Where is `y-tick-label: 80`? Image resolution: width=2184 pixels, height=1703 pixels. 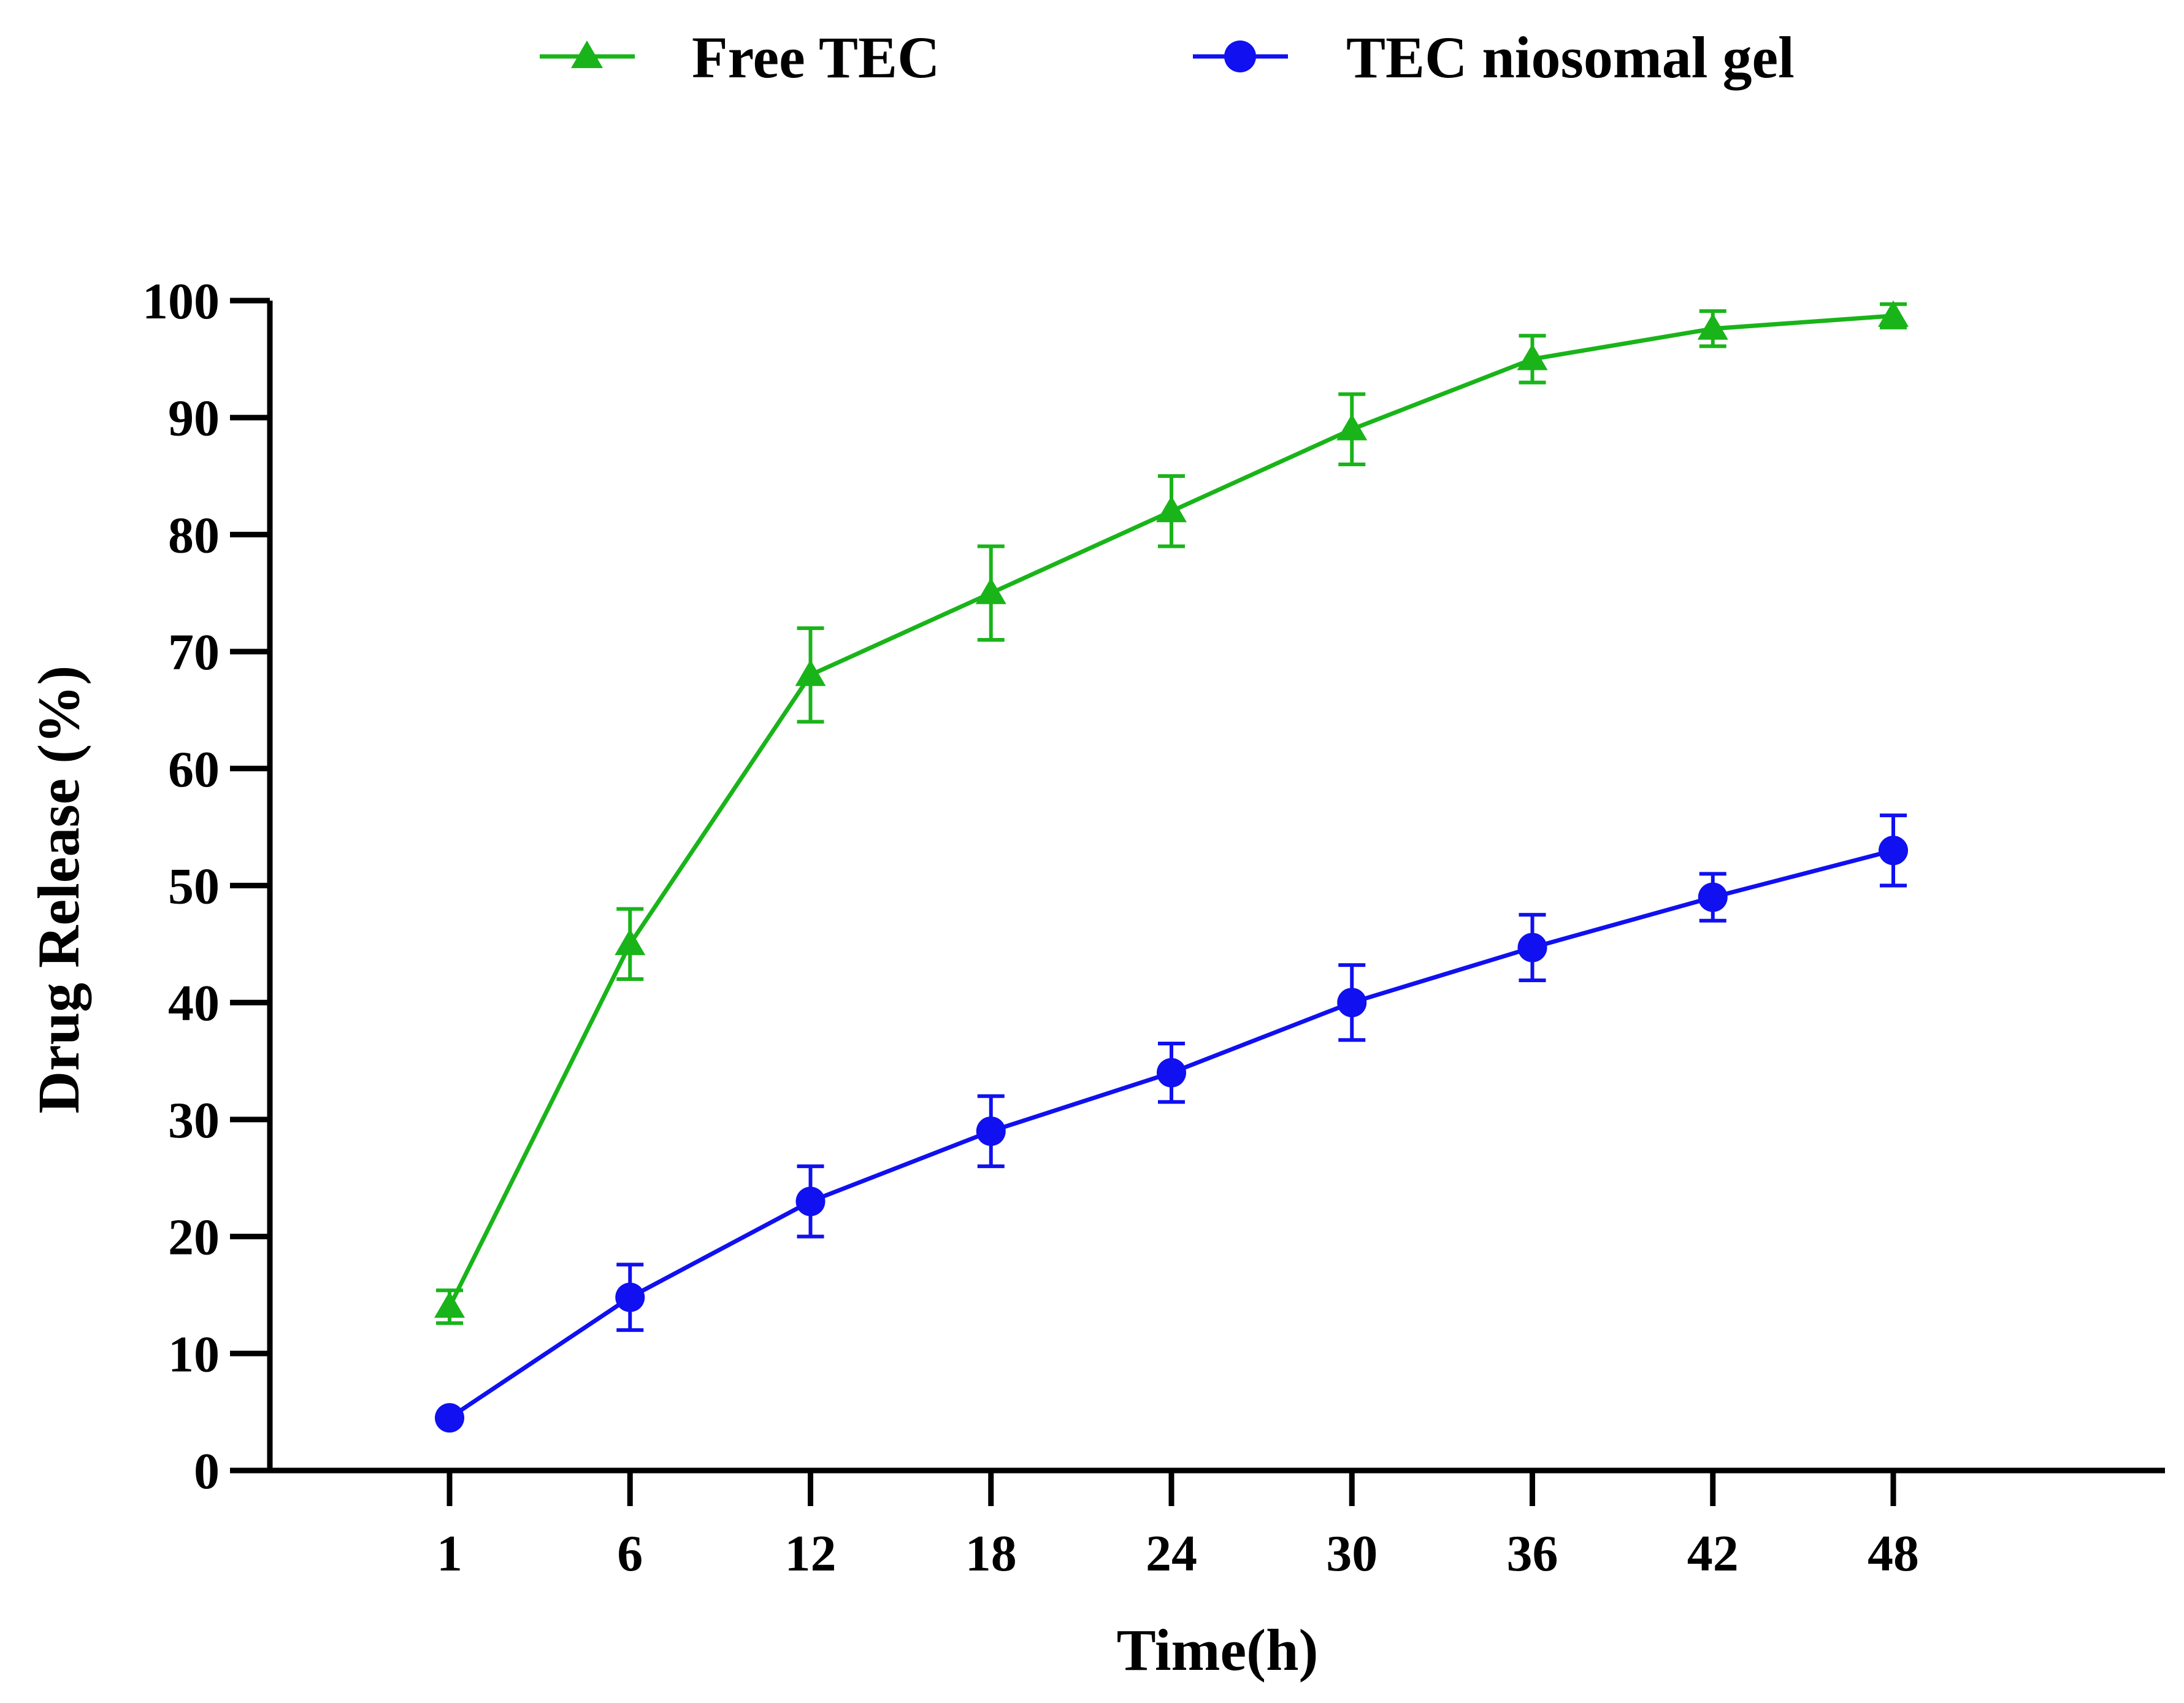 y-tick-label: 80 is located at coordinates (194, 535).